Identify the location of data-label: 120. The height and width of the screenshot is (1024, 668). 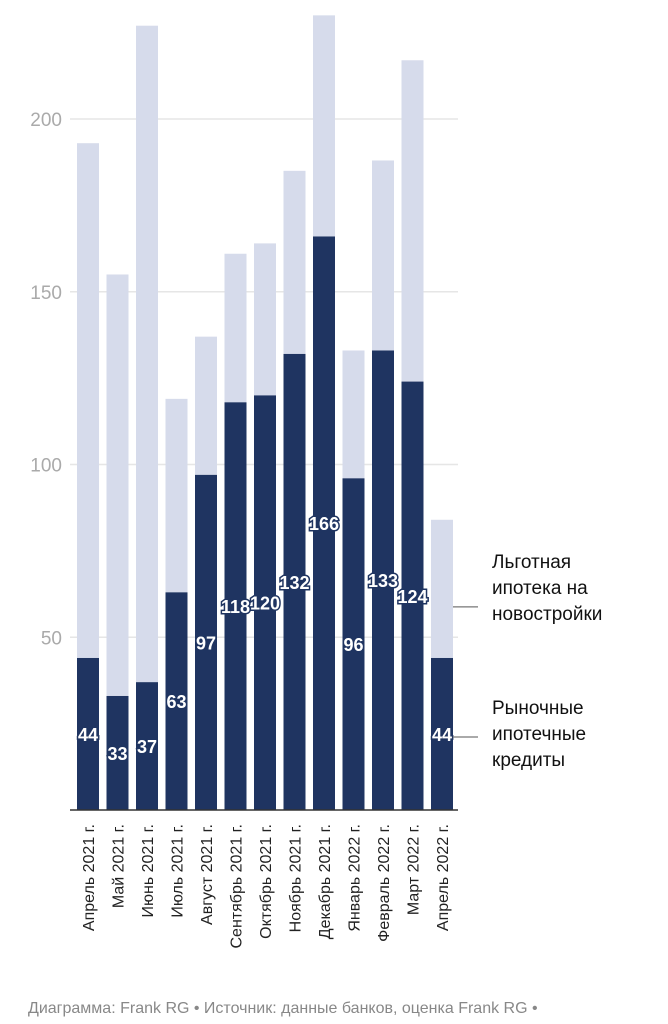
(265, 604).